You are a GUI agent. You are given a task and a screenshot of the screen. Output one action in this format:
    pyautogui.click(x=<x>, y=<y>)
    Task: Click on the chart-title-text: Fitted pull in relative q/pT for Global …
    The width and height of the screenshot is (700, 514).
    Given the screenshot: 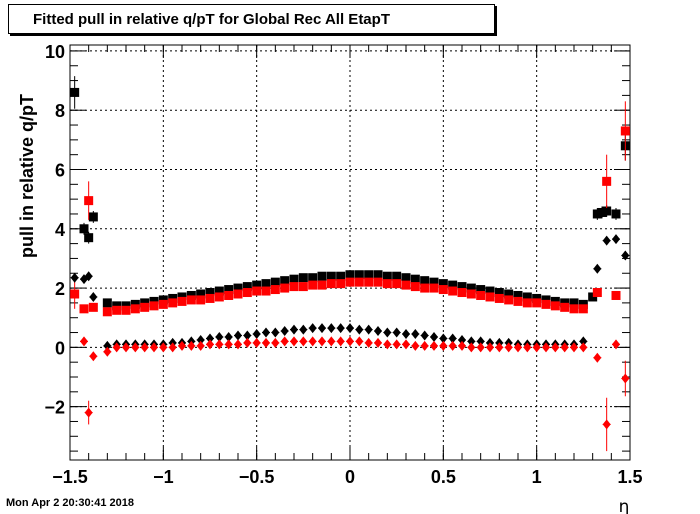 What is the action you would take?
    pyautogui.click(x=211, y=19)
    